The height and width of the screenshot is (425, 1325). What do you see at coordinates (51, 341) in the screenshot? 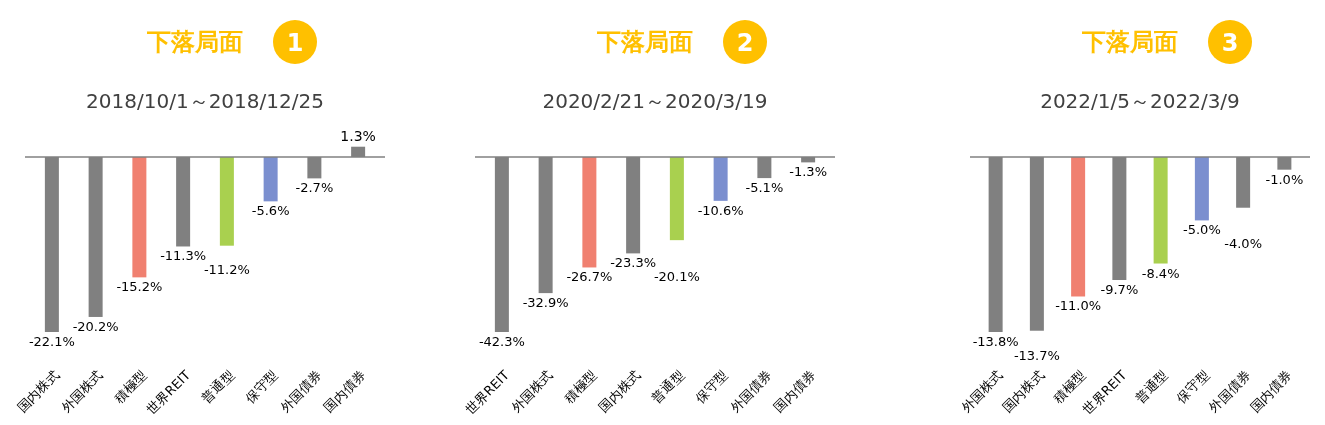
I see `data-label: -22.1%` at bounding box center [51, 341].